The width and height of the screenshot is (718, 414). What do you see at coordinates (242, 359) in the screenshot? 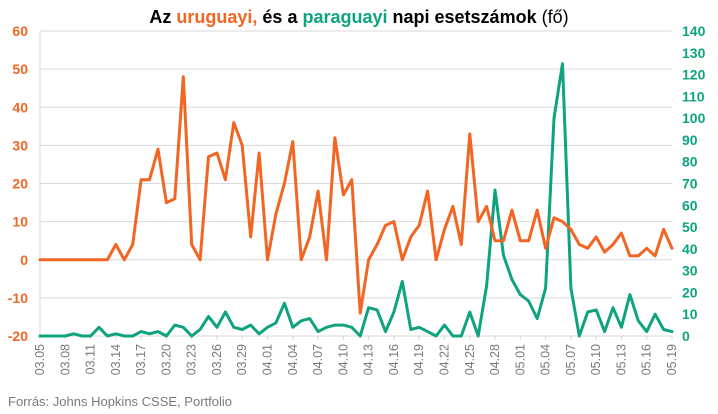
I see `x-tick-label: 03.29` at bounding box center [242, 359].